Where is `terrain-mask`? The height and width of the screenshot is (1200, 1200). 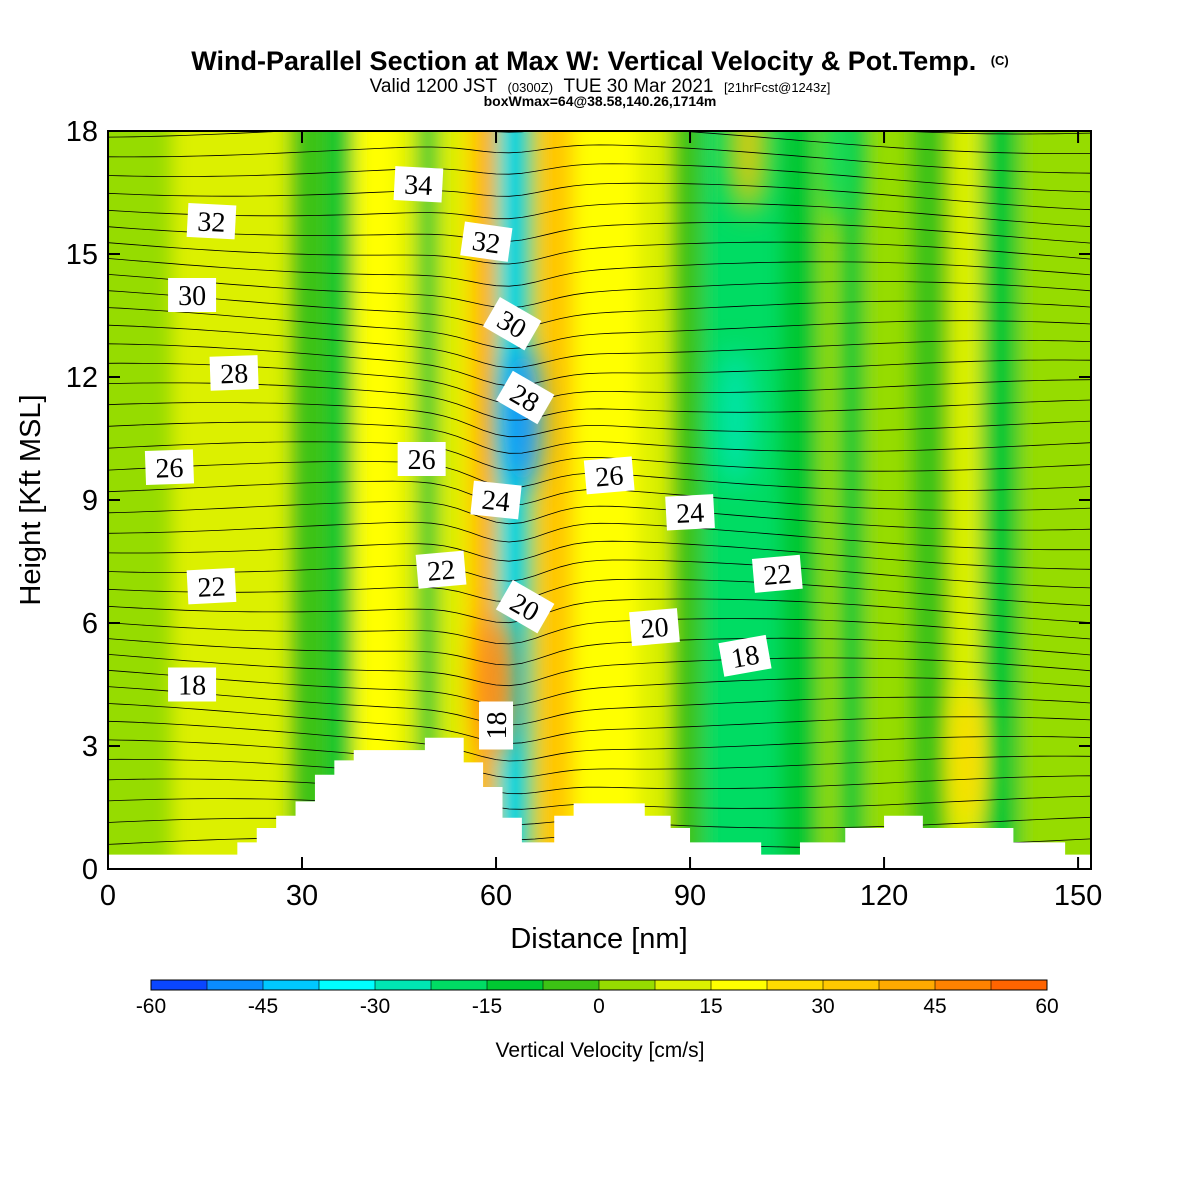 terrain-mask is located at coordinates (599, 803).